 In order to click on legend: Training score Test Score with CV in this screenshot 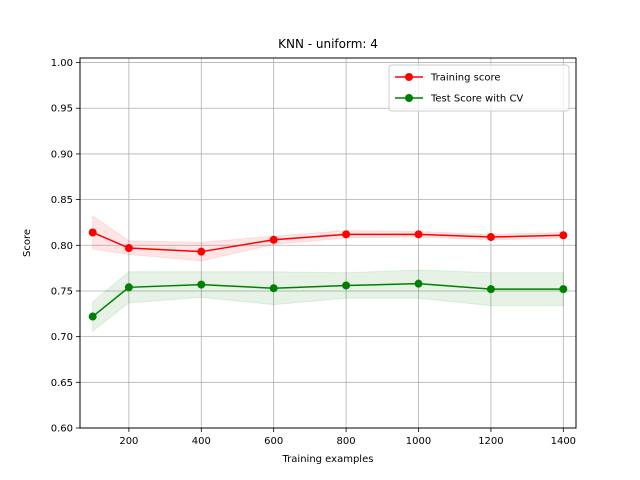, I will do `click(479, 88)`.